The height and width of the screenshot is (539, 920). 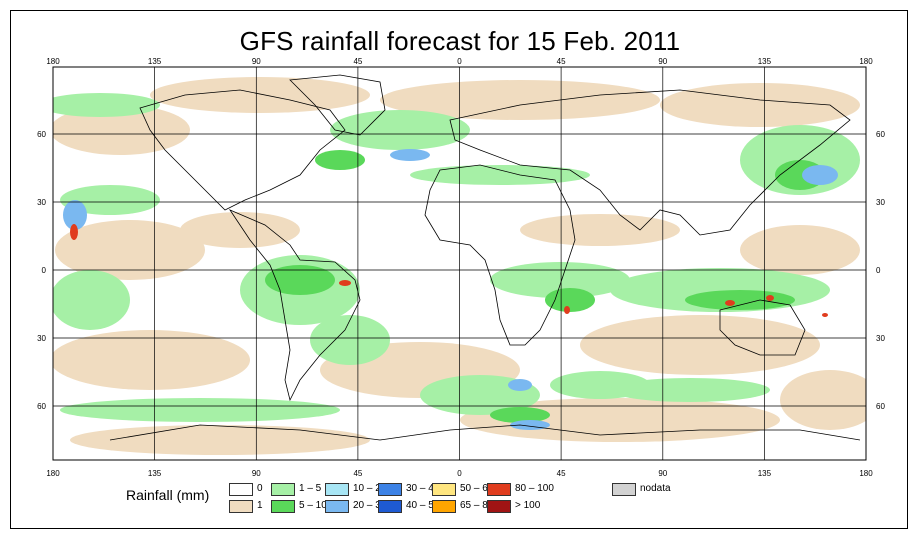 I want to click on lon-labels-bottom: 180 135 90 45 0 45 90 135 180, so click(x=459, y=473).